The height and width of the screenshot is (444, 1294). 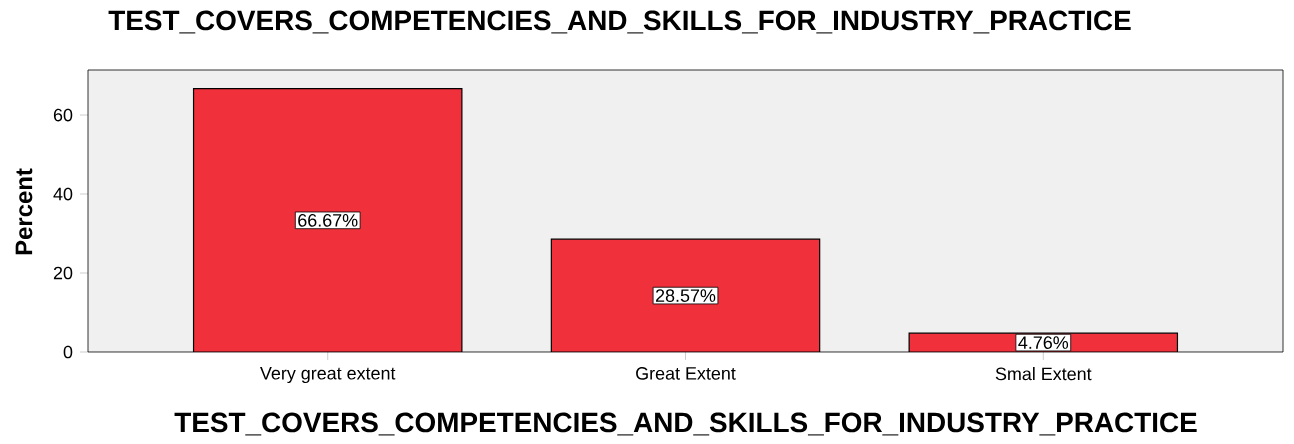 I want to click on y-tick-label: 60, so click(x=63, y=115).